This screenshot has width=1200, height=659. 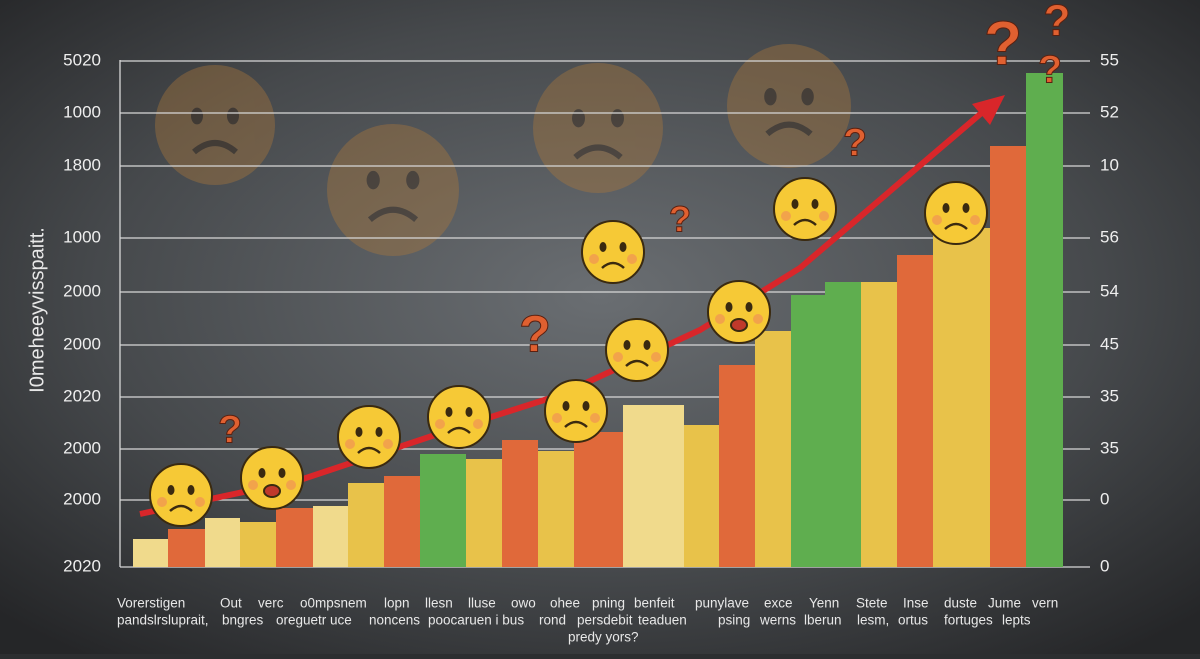 What do you see at coordinates (151, 603) in the screenshot?
I see `x-label: Vorerstigen` at bounding box center [151, 603].